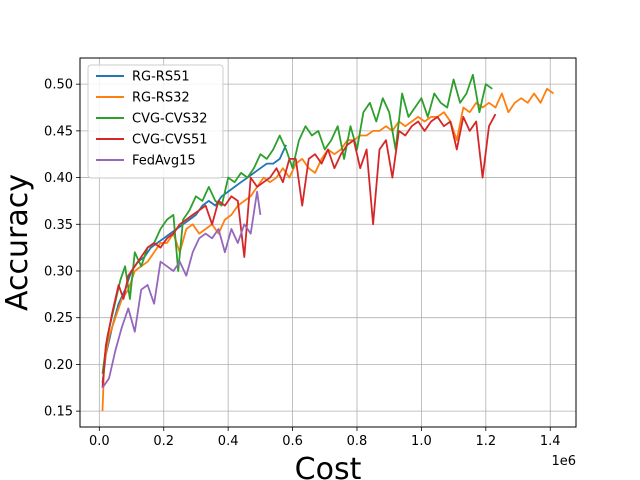  I want to click on x-tick-label: 0.6, so click(292, 441).